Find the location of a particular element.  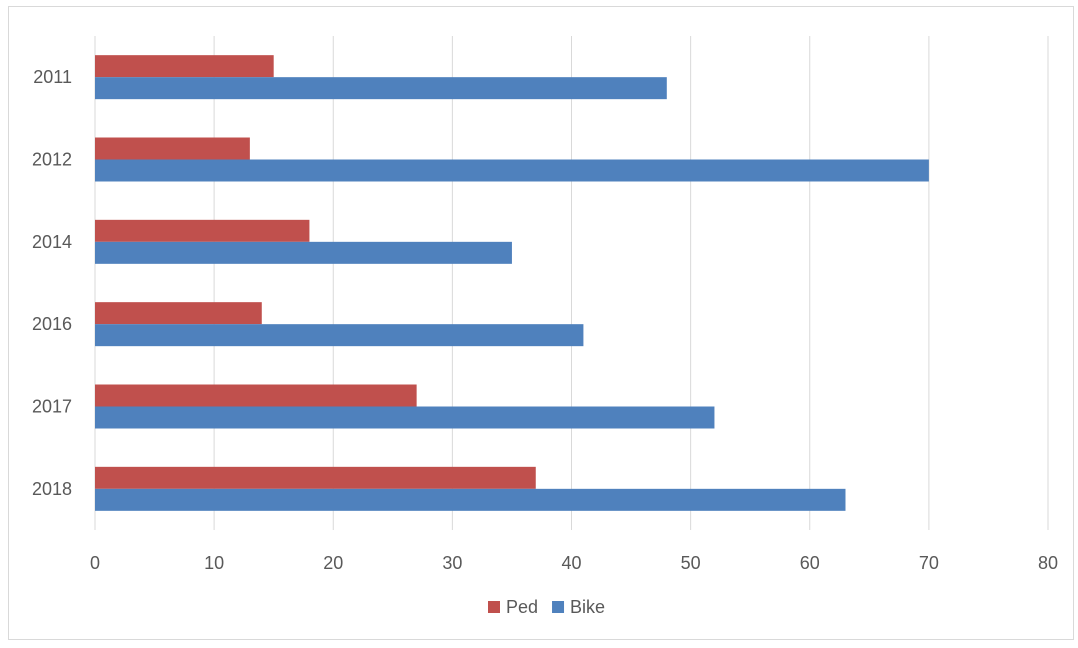

y-tick-label: 2018 is located at coordinates (52, 489).